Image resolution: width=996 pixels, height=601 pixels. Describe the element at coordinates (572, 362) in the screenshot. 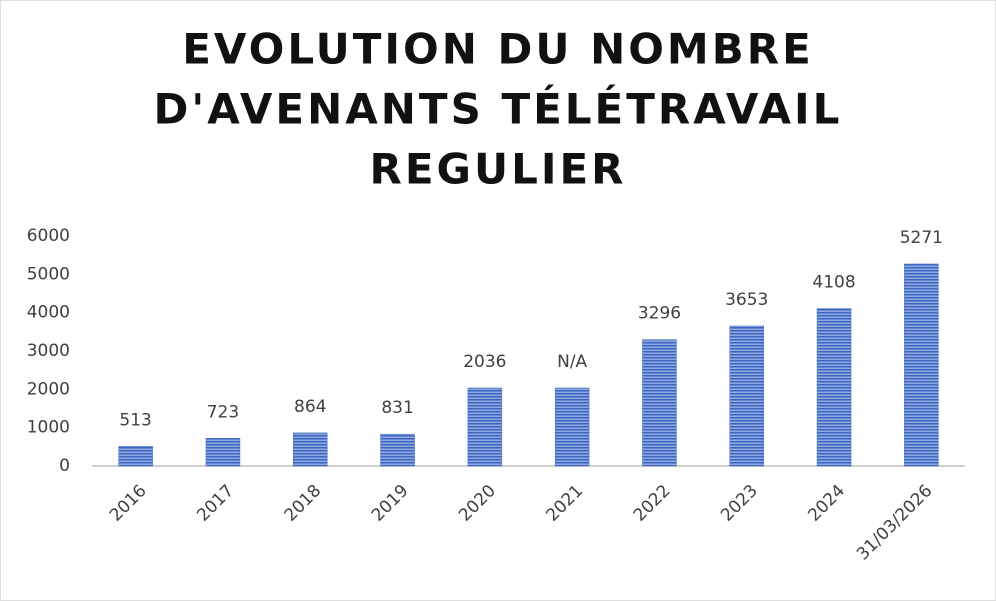

I see `data-label: N/A` at that location.